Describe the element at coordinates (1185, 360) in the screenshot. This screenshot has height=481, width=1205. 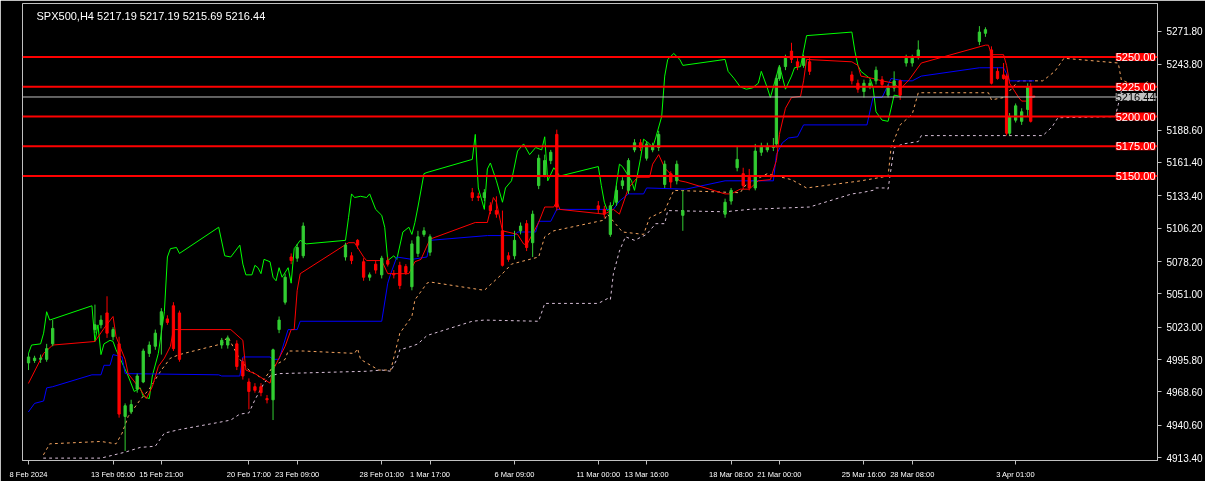
I see `y-tick-label: 4995.80` at that location.